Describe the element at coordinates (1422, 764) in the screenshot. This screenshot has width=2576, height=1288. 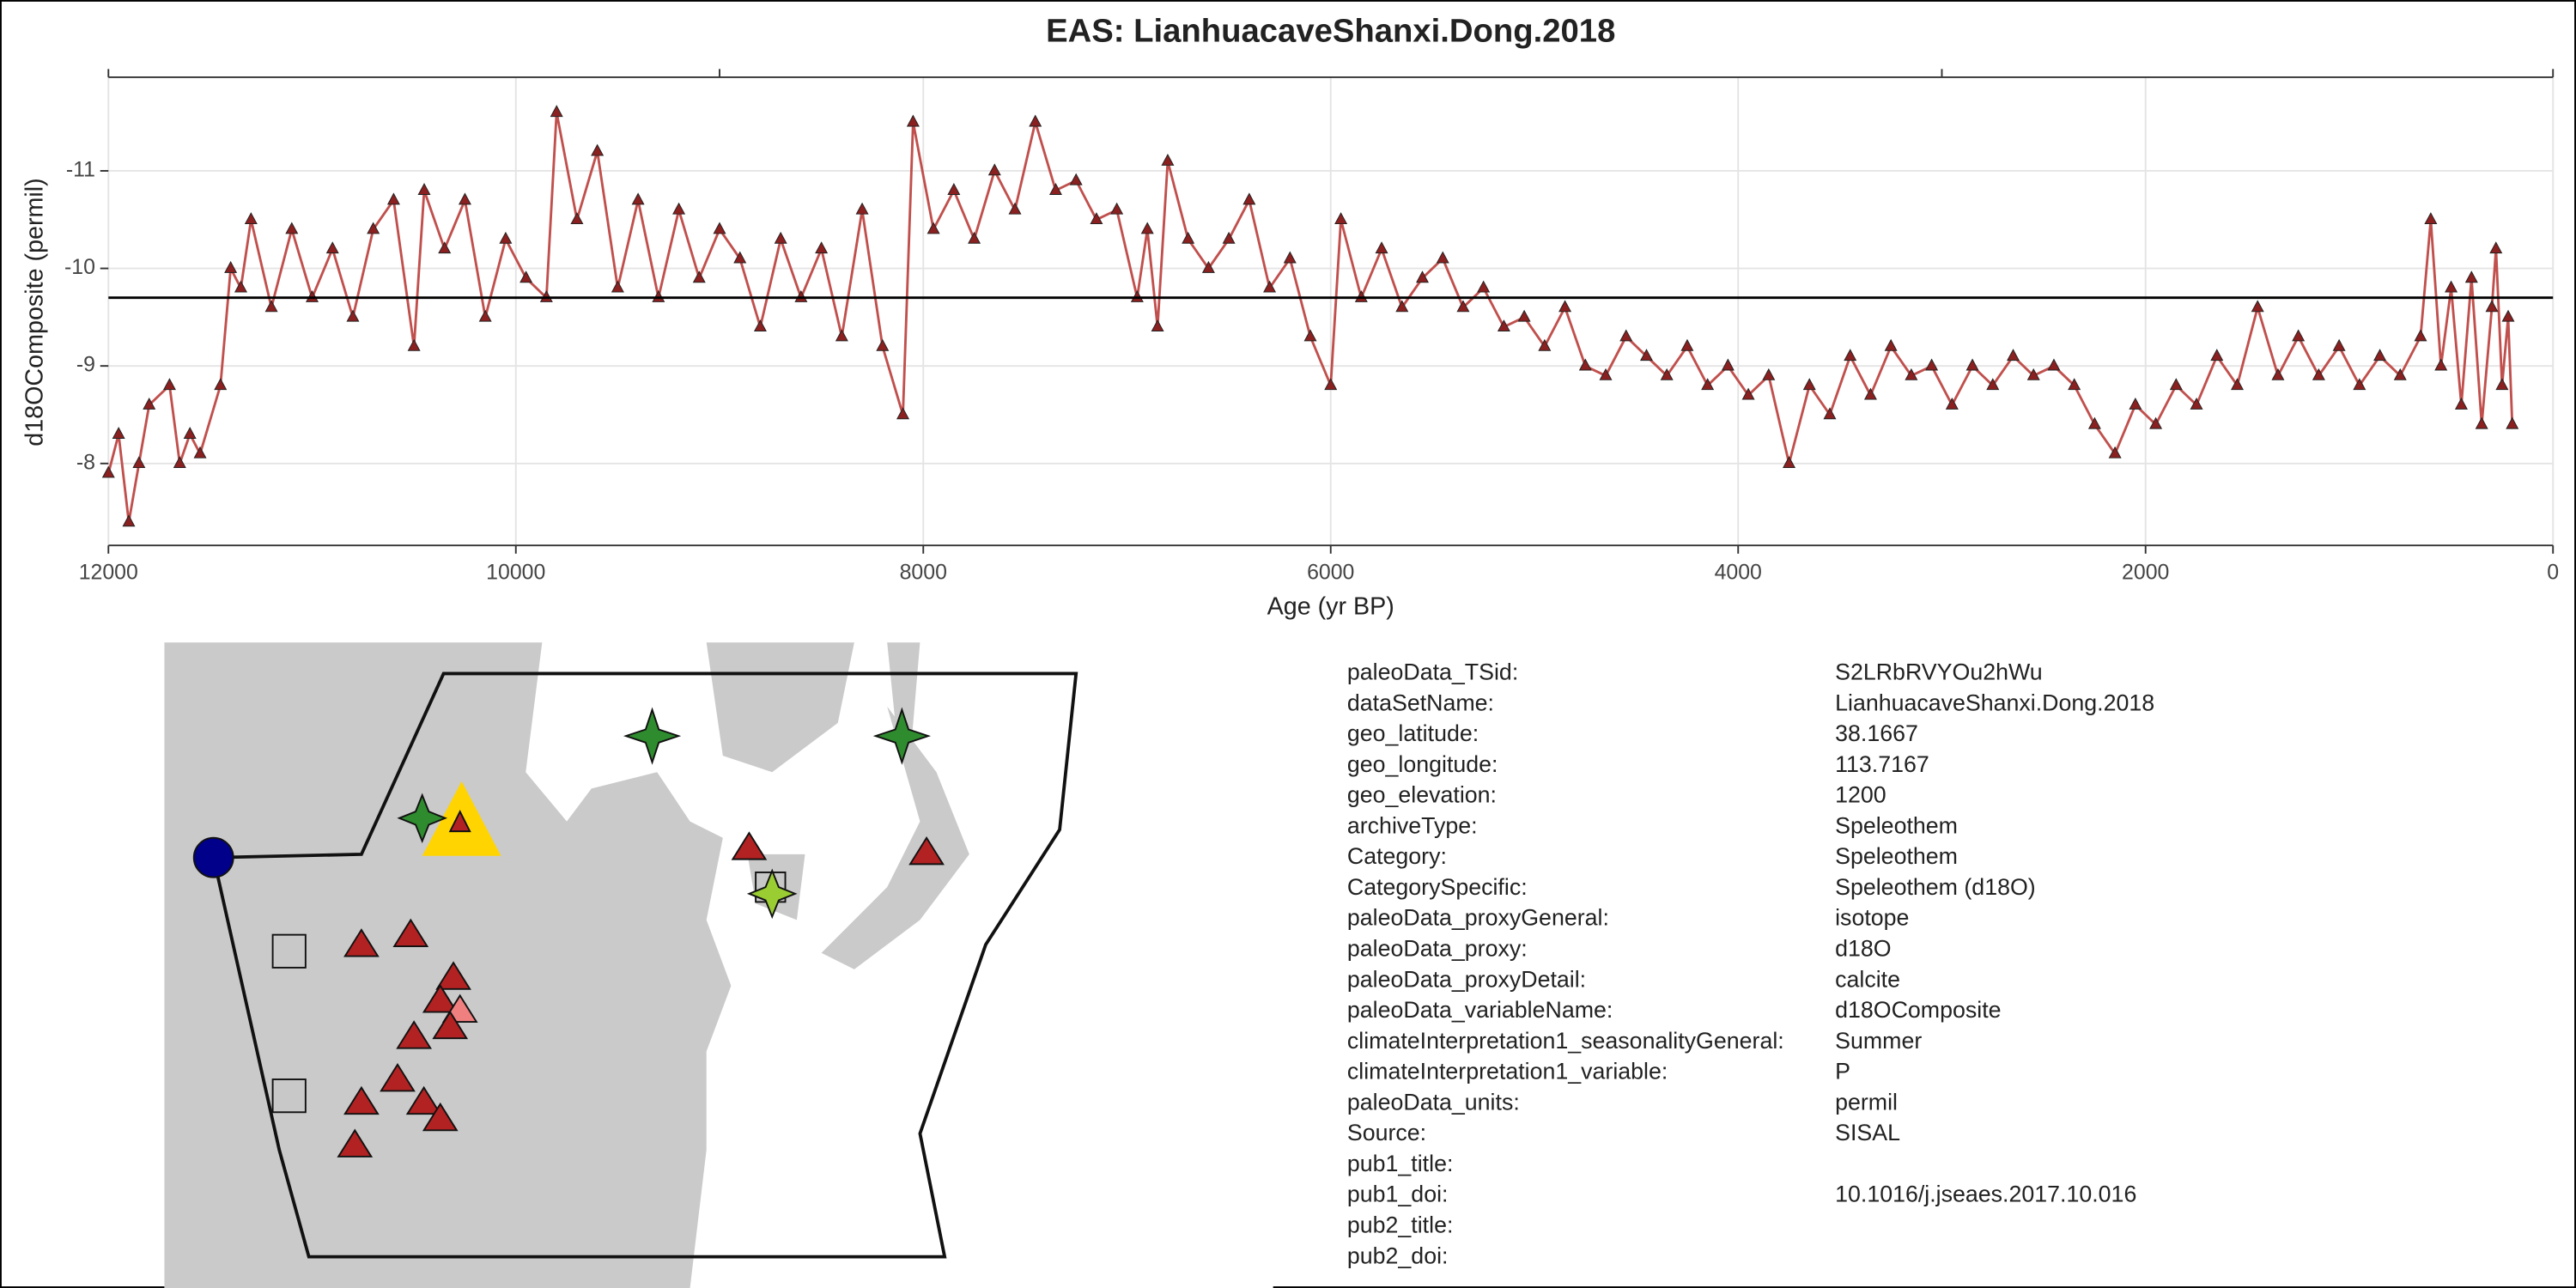
I see `meta-key: geo_longitude:` at that location.